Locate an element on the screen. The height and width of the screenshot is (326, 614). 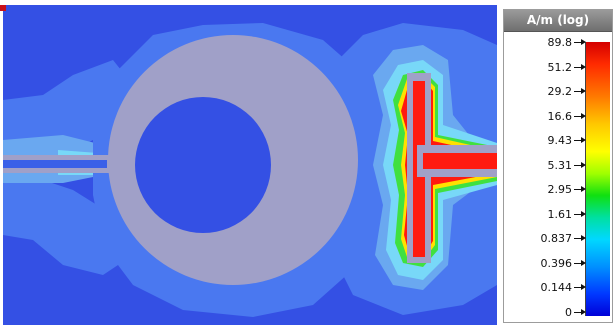
legend-tick: 0.144 is located at coordinates (545, 288).